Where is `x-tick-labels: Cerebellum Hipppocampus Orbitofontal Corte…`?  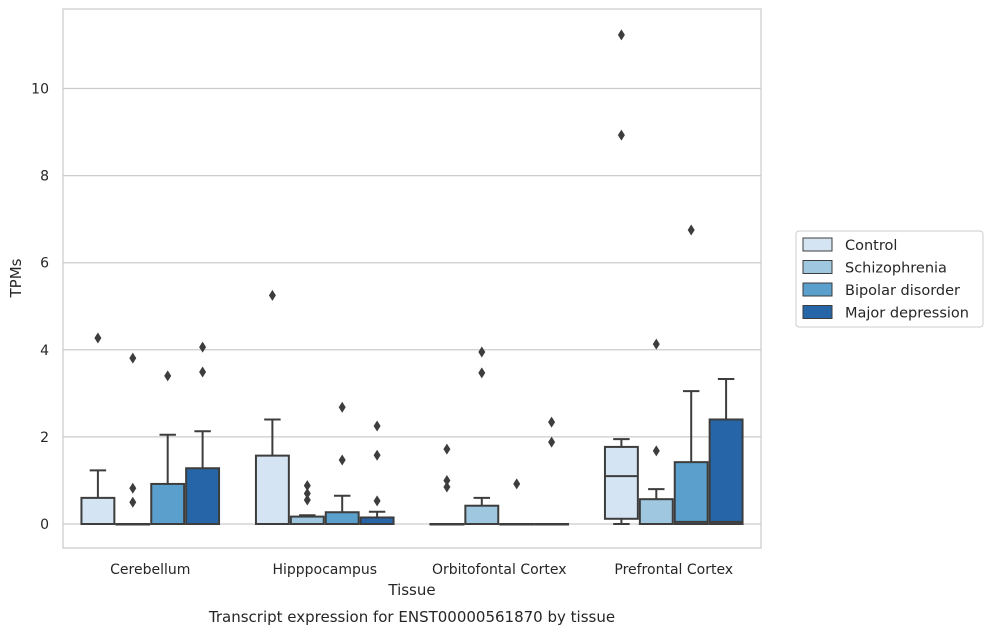 x-tick-labels: Cerebellum Hipppocampus Orbitofontal Corte… is located at coordinates (421, 570).